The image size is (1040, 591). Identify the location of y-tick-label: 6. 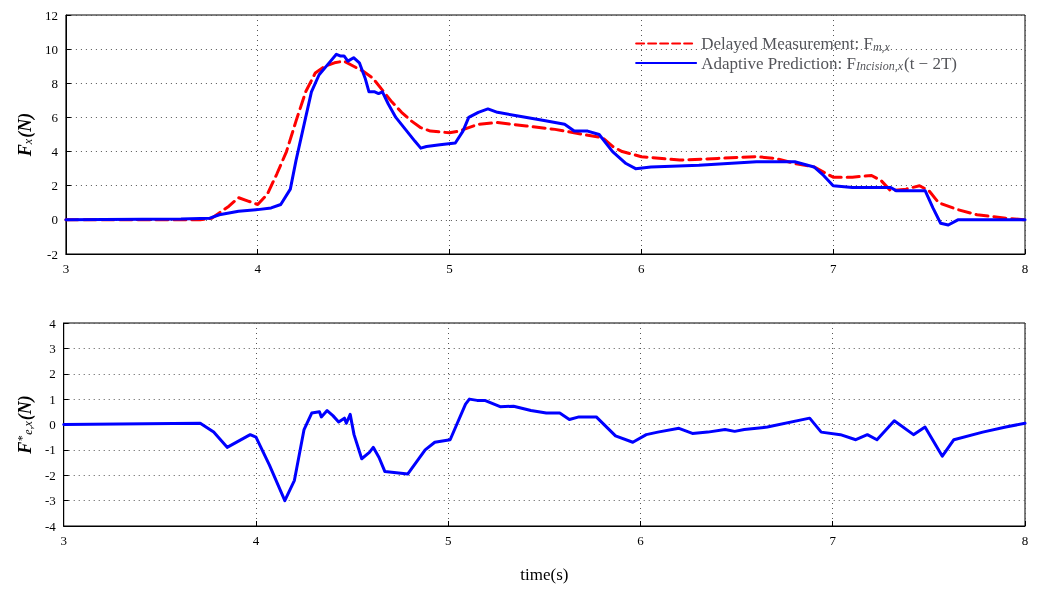
(55, 117).